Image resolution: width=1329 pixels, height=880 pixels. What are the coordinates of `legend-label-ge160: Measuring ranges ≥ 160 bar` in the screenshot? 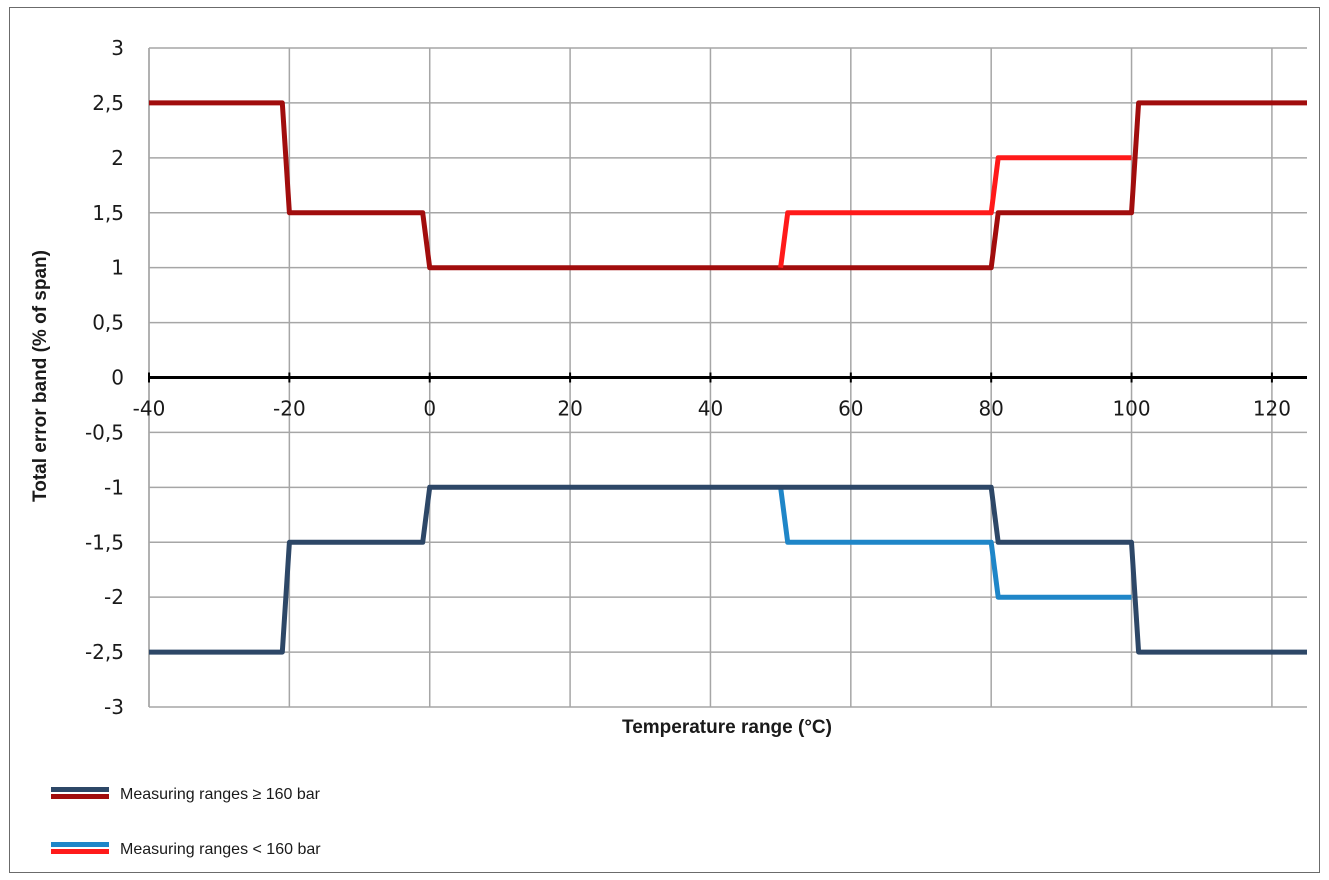 It's located at (220, 794).